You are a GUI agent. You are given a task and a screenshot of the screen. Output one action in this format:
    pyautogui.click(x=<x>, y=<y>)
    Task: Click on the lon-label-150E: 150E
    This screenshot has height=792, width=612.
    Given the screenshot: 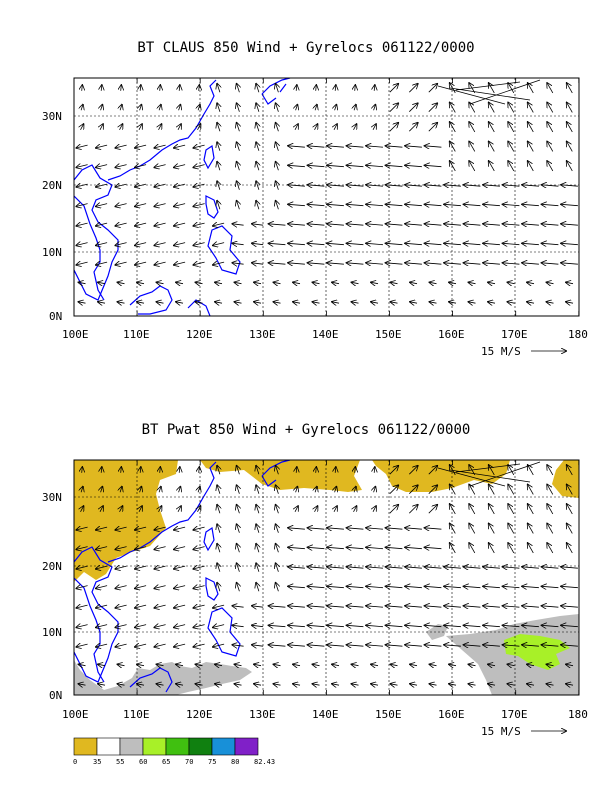 What is the action you would take?
    pyautogui.click(x=388, y=714)
    